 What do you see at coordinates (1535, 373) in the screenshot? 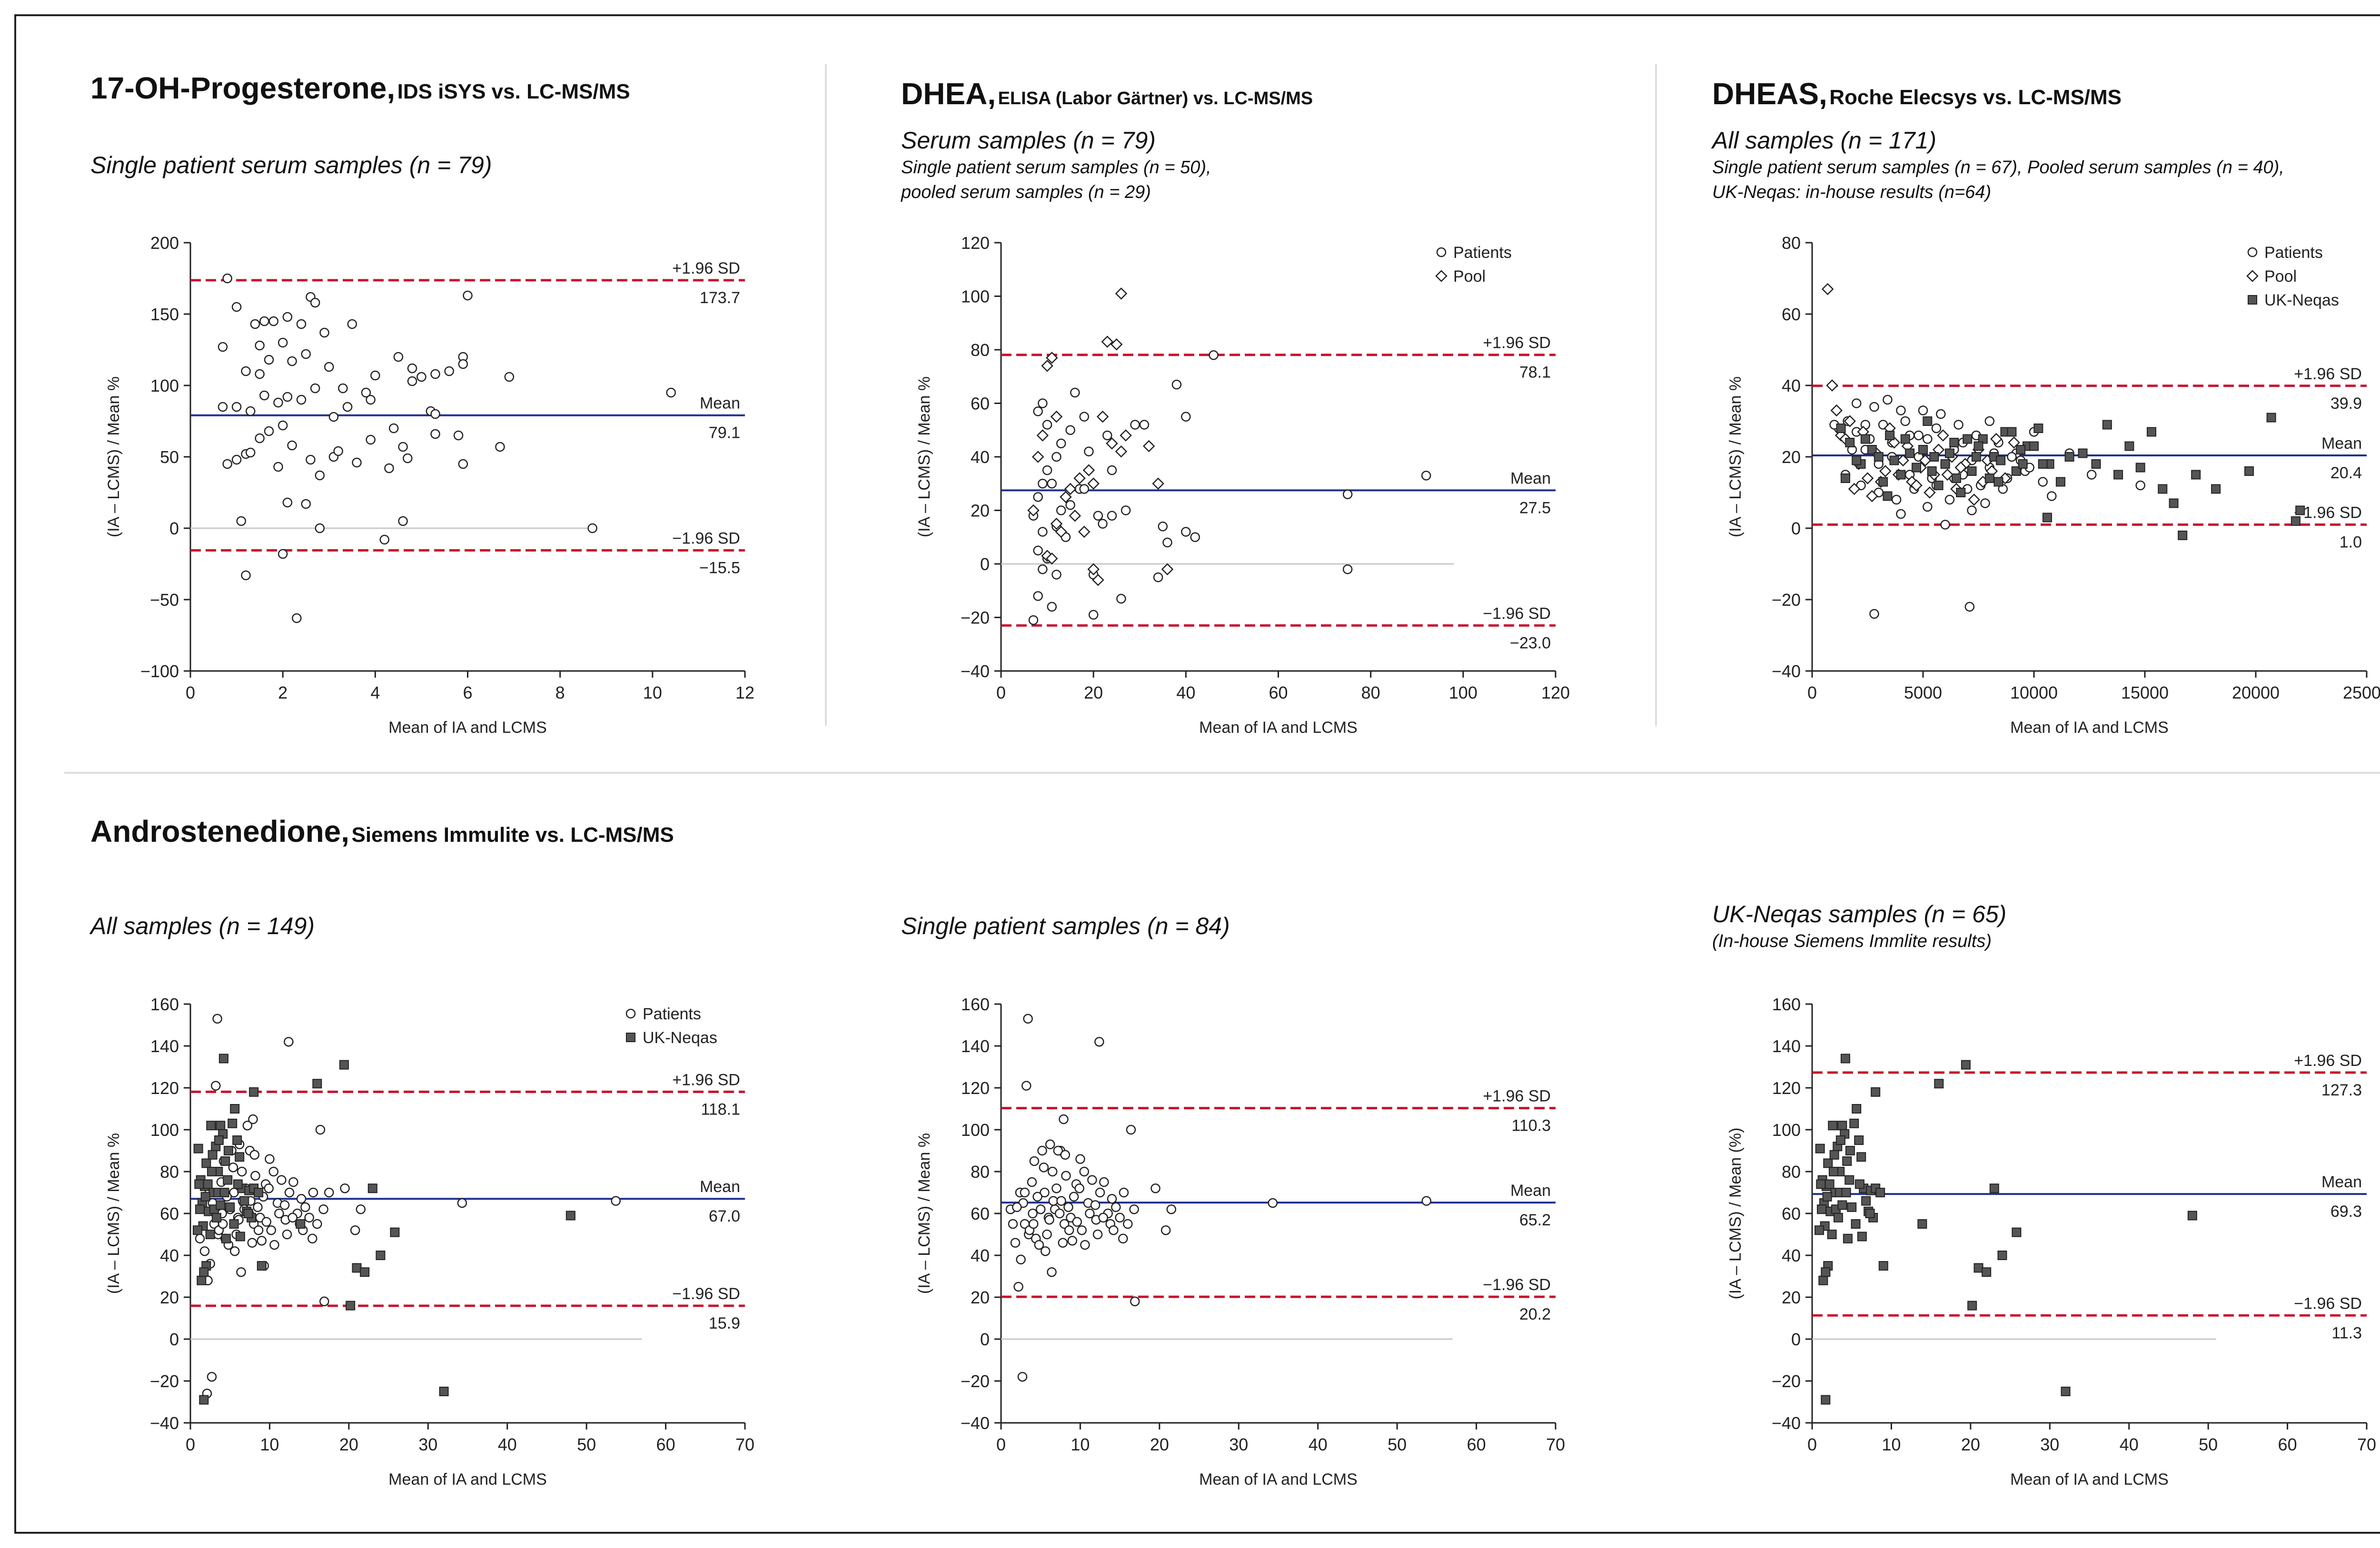
I see `upper-loa-value: 78.1` at bounding box center [1535, 373].